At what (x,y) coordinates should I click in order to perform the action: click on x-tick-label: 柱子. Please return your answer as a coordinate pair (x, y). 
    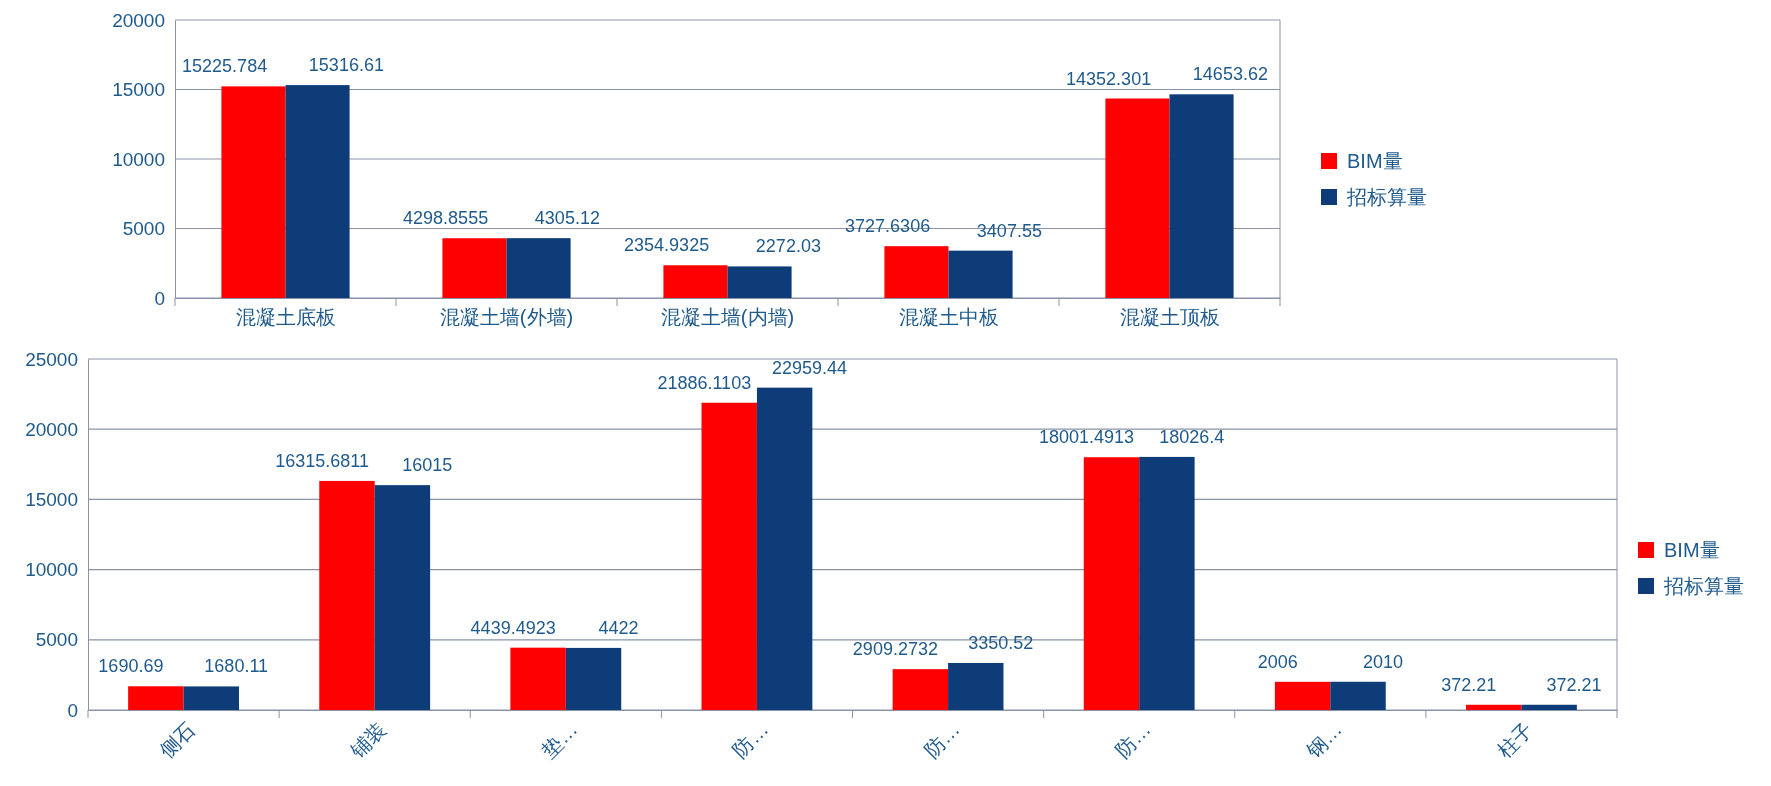
    Looking at the image, I should click on (1515, 740).